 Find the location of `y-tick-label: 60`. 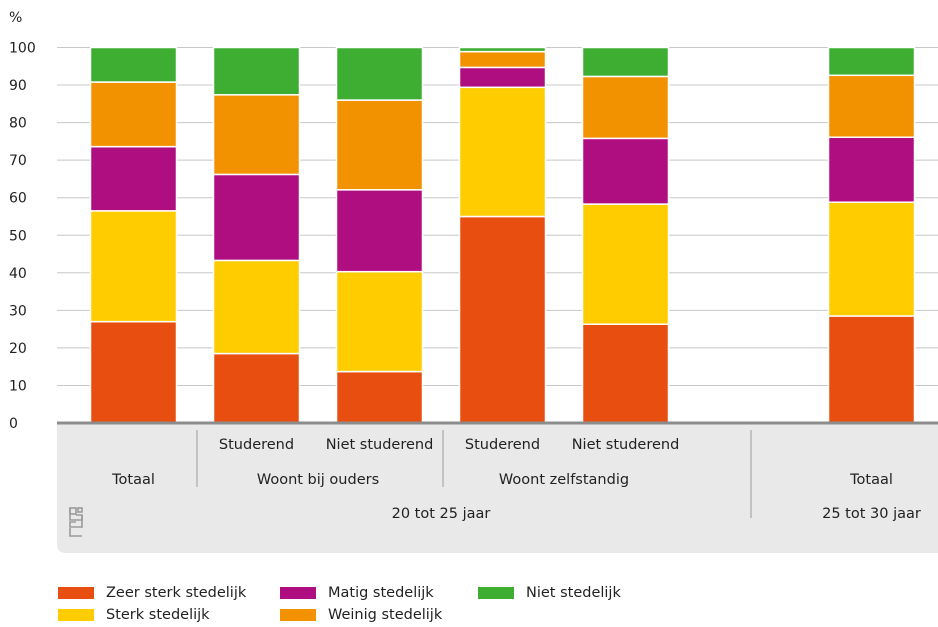

y-tick-label: 60 is located at coordinates (18, 199).